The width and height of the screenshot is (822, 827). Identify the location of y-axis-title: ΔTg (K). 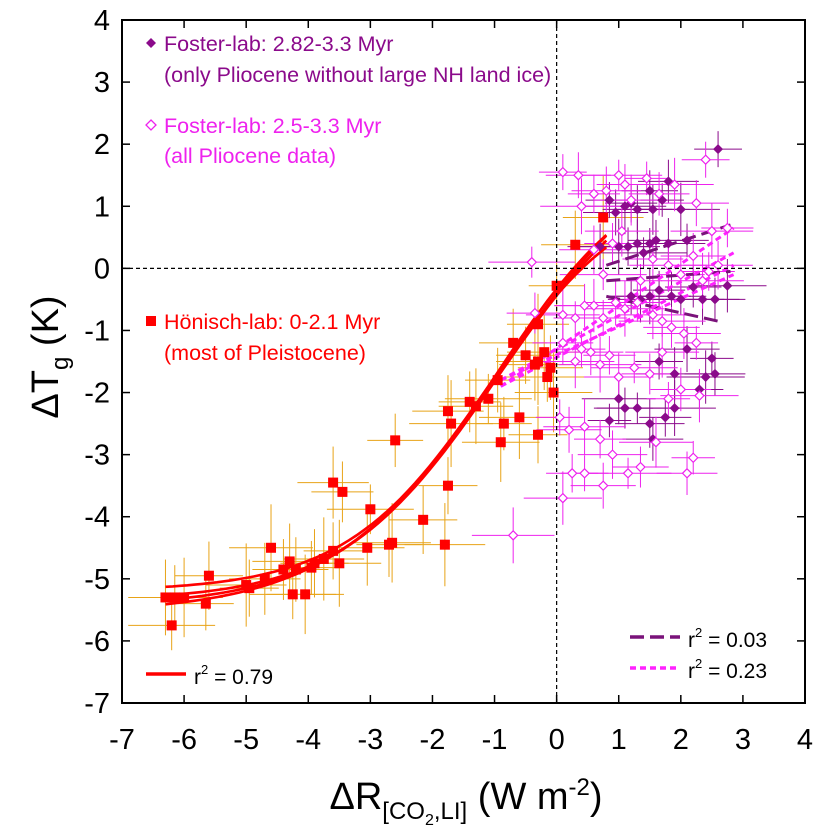
(49, 356).